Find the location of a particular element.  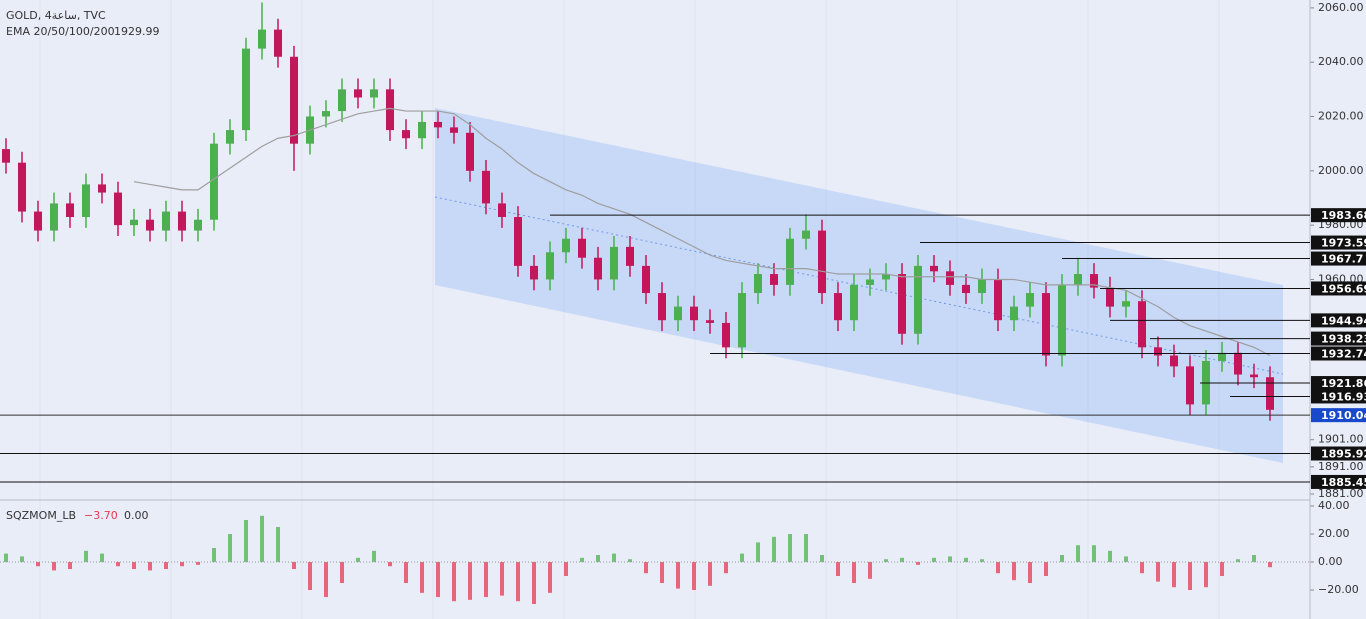

price-label: 1895.92 is located at coordinates (1343, 454).